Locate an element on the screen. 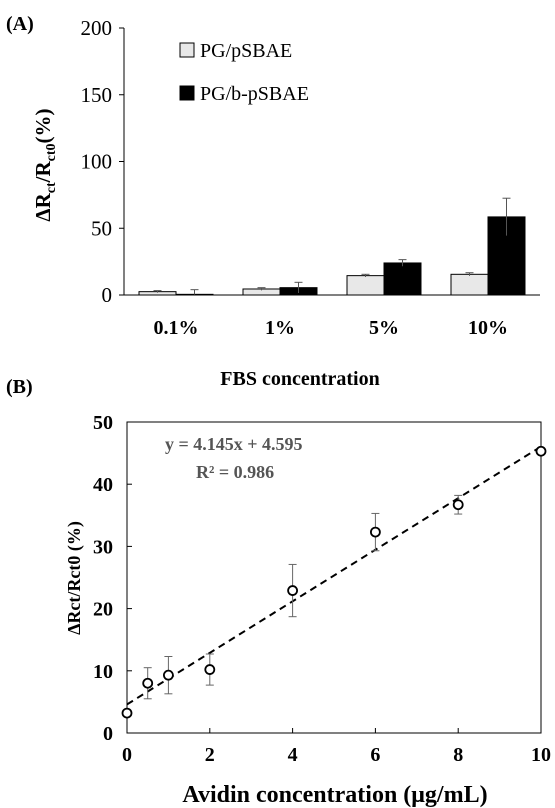 Image resolution: width=555 pixels, height=808 pixels. panel-label-b: (B) is located at coordinates (19, 387).